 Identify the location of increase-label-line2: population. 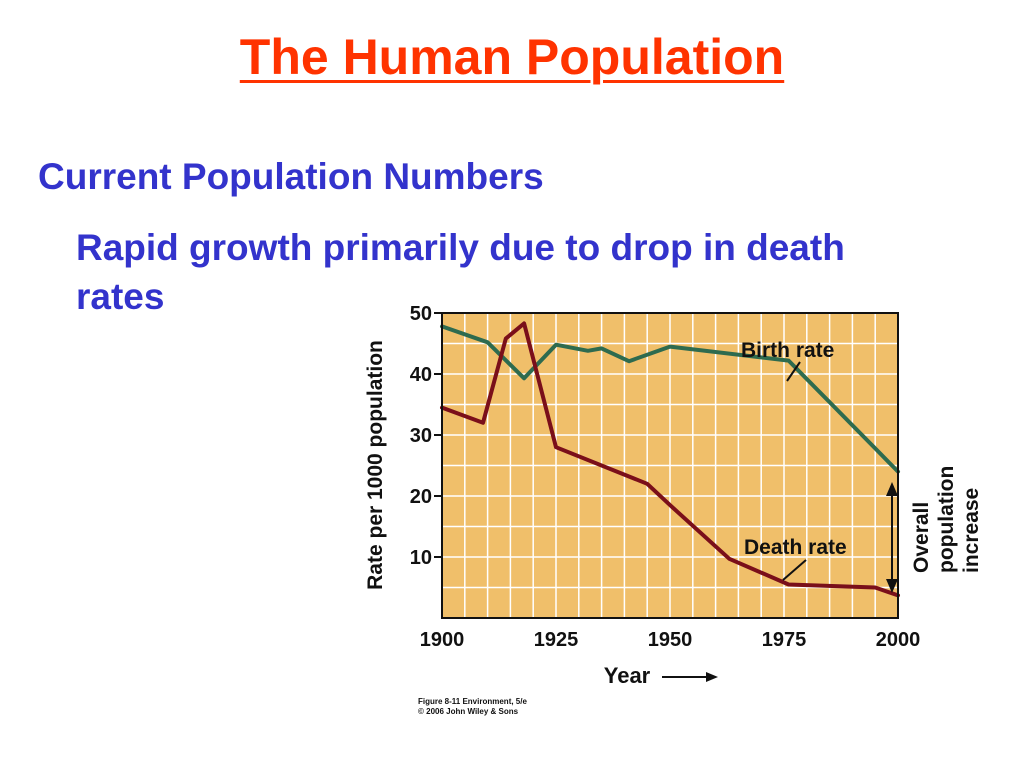
(946, 519).